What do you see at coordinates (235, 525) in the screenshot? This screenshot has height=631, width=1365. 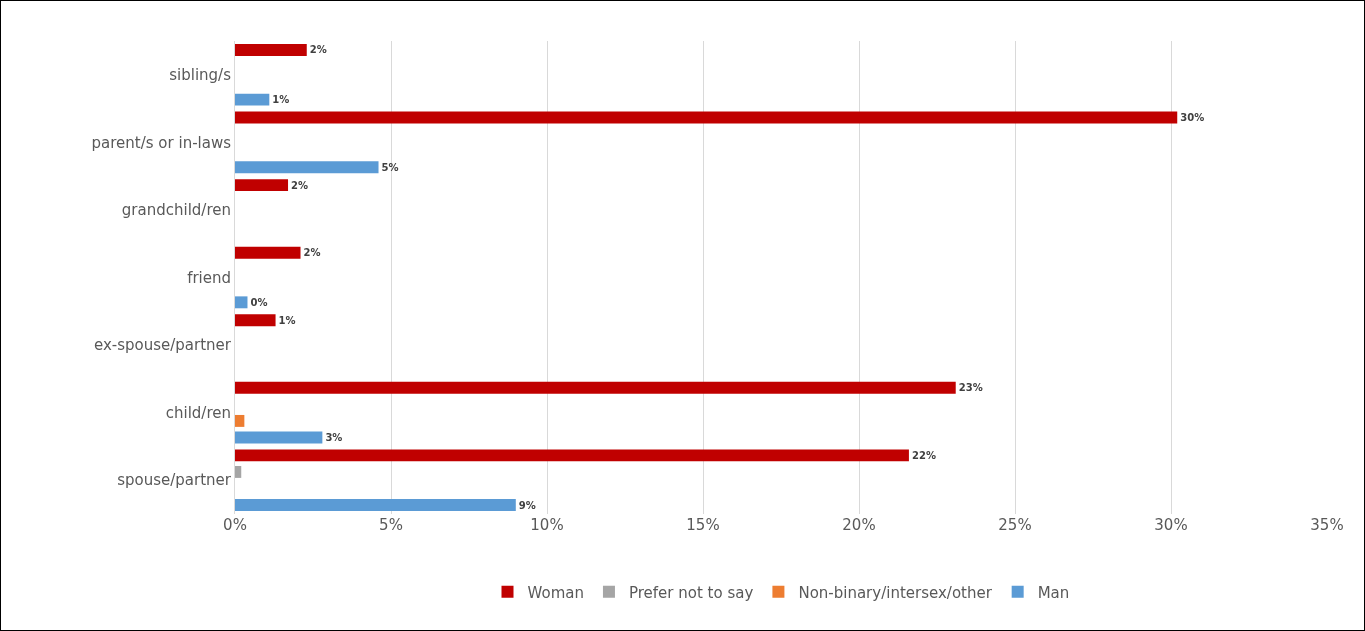 I see `x-tick-label: 0%` at bounding box center [235, 525].